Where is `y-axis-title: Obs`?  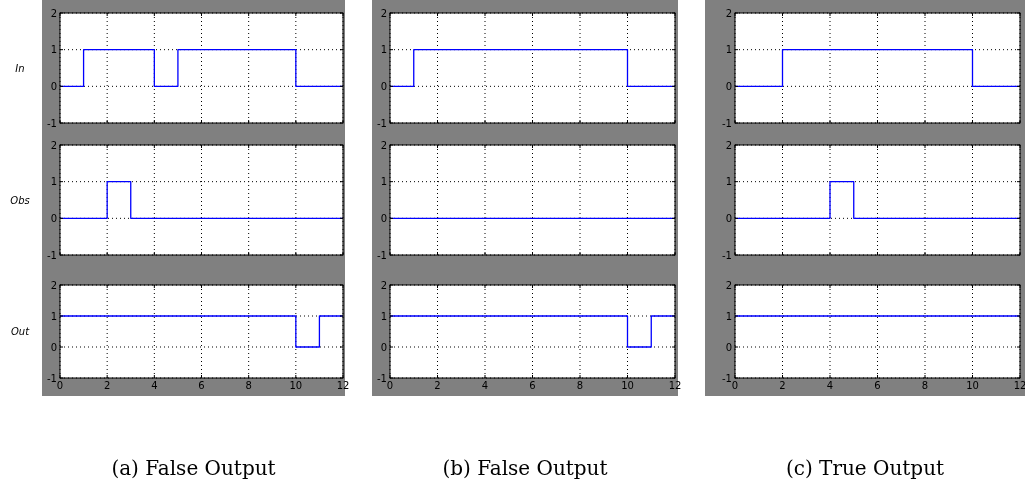 y-axis-title: Obs is located at coordinates (20, 200).